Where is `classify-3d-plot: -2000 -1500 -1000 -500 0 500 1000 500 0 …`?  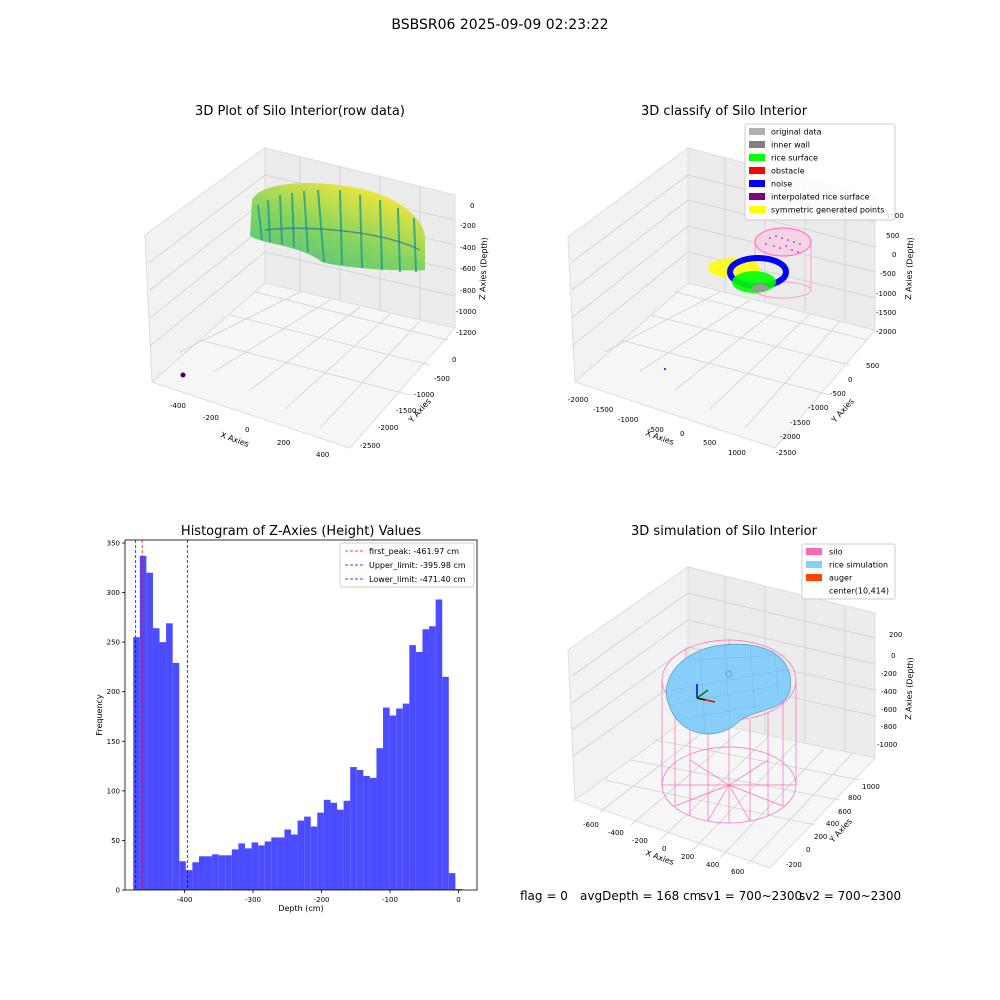
classify-3d-plot: -2000 -1500 -1000 -500 0 500 1000 500 0 … is located at coordinates (741, 290).